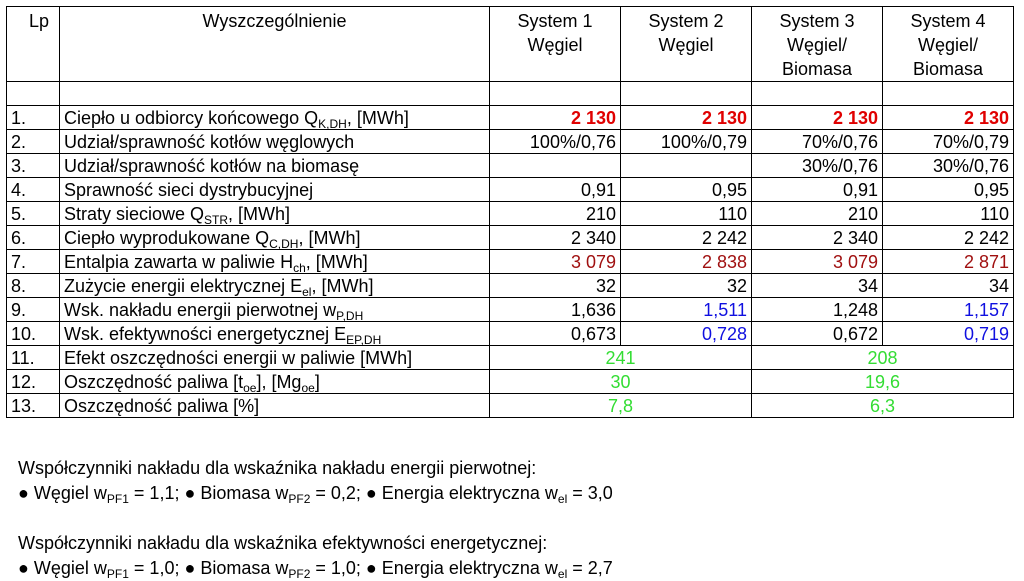 The height and width of the screenshot is (581, 1024). Describe the element at coordinates (620, 357) in the screenshot. I see `merged-value-cell: 241` at that location.